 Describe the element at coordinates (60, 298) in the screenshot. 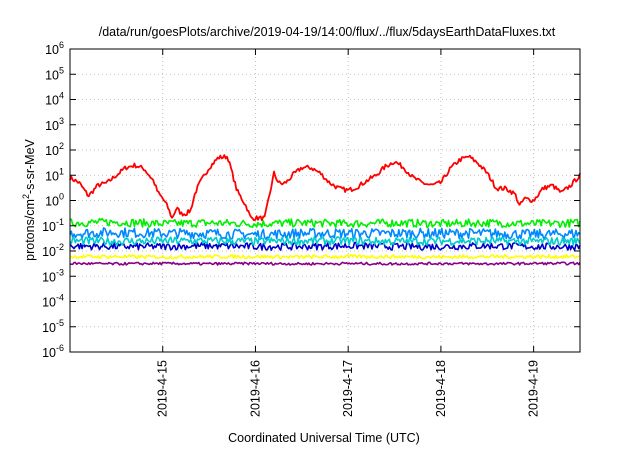

I see `y-tick-label-exponent: -4` at that location.